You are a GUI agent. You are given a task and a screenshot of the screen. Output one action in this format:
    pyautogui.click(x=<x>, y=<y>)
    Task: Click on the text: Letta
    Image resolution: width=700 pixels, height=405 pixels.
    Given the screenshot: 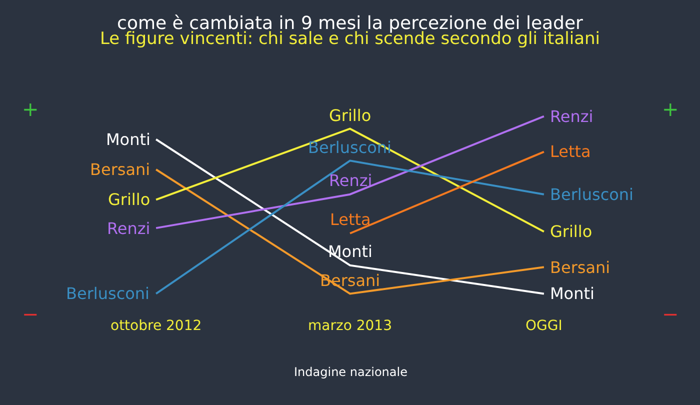 What is the action you would take?
    pyautogui.click(x=570, y=151)
    